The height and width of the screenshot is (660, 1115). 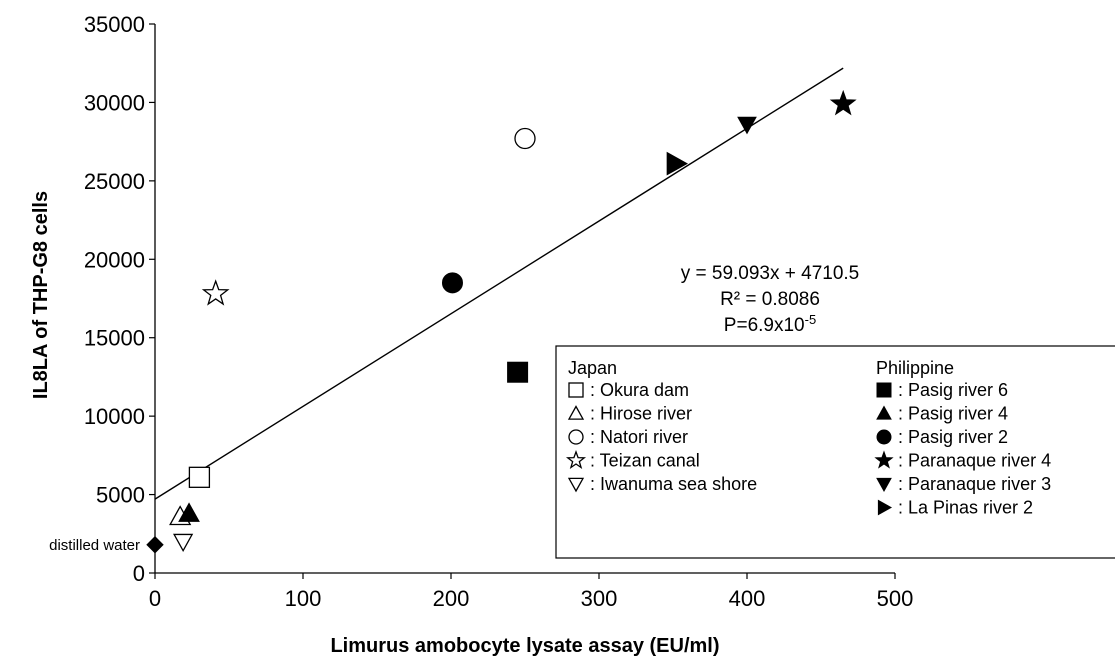 What do you see at coordinates (639, 390) in the screenshot?
I see `legend-label: : Okura dam` at bounding box center [639, 390].